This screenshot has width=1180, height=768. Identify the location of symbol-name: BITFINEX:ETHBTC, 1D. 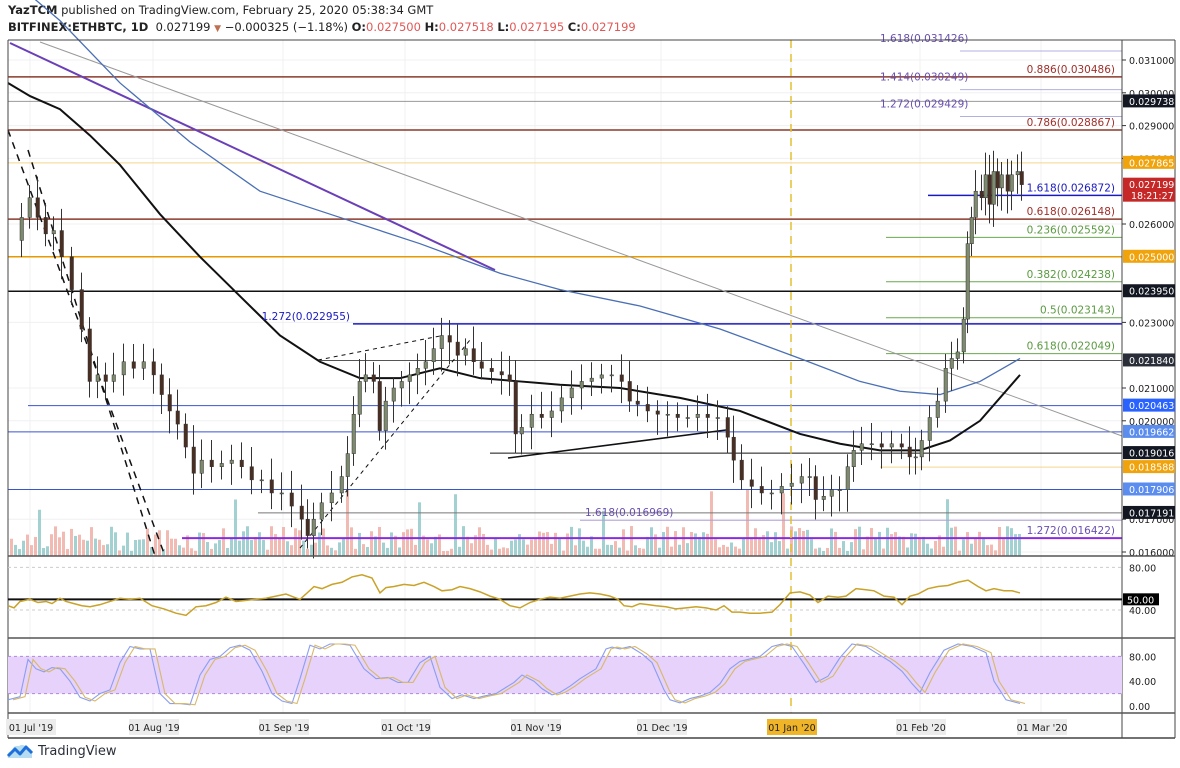
(78, 27).